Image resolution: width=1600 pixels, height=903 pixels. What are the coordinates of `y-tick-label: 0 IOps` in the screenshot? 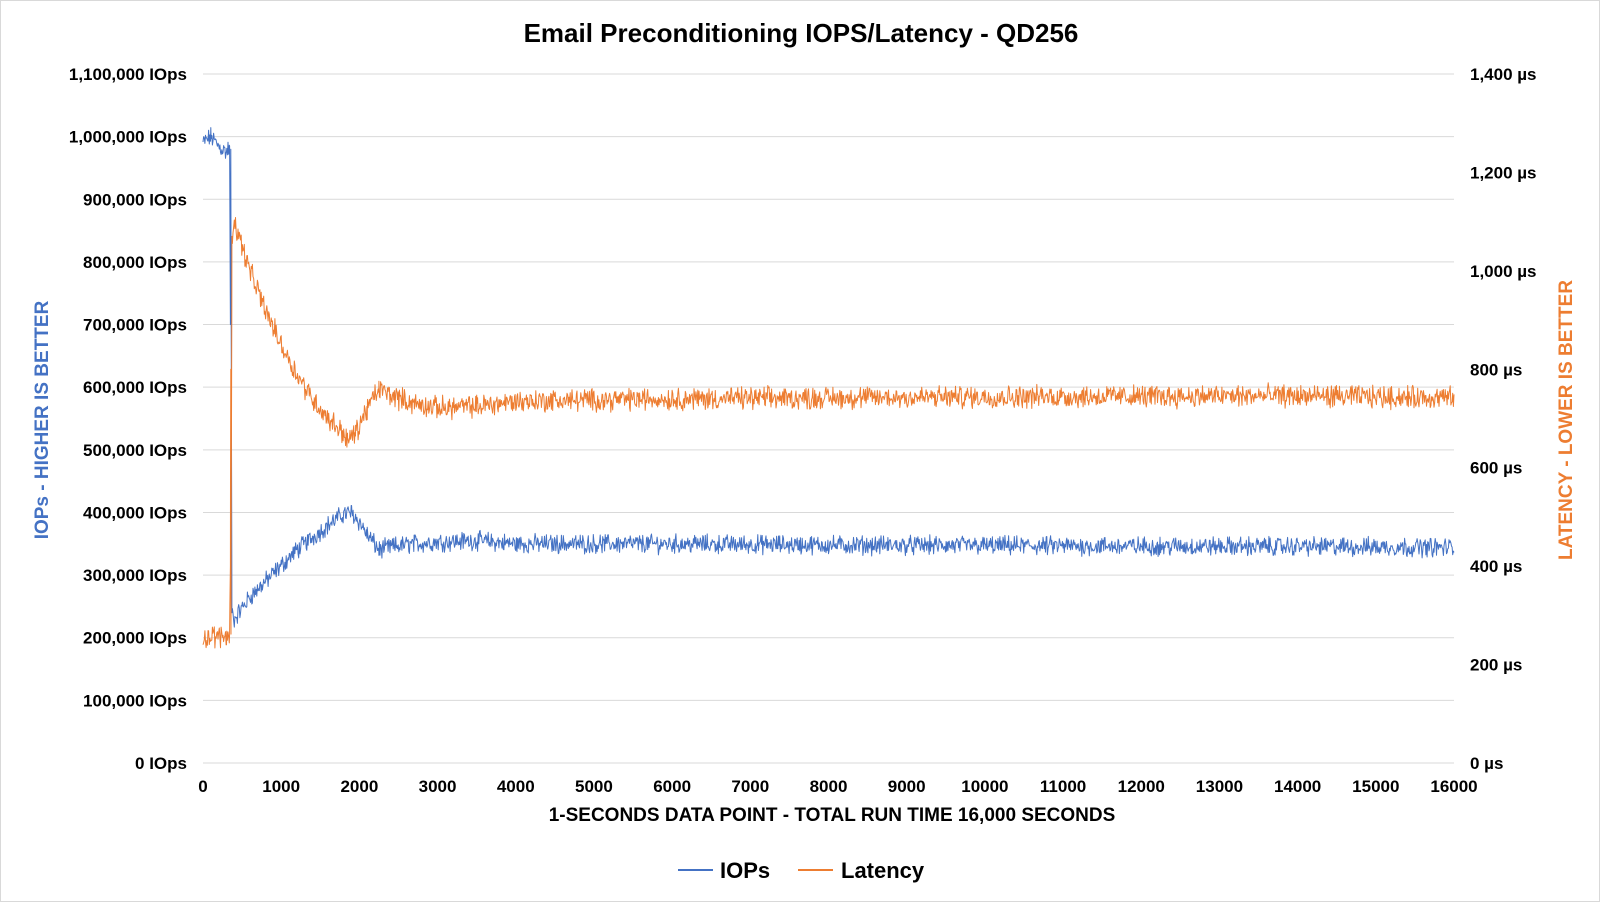 It's located at (161, 763).